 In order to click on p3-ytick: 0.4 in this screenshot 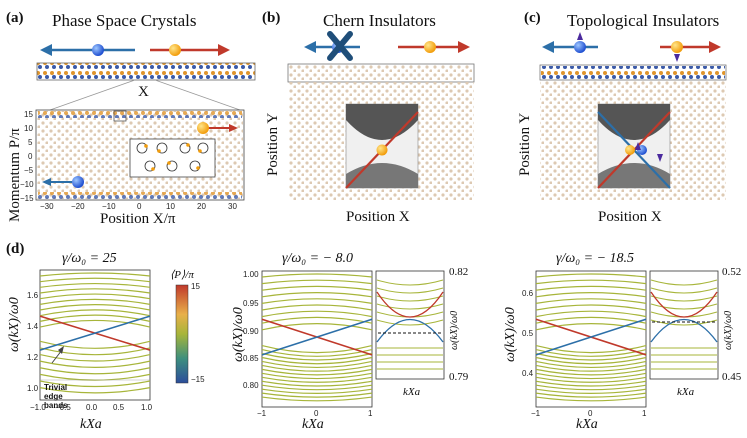, I will do `click(528, 373)`.